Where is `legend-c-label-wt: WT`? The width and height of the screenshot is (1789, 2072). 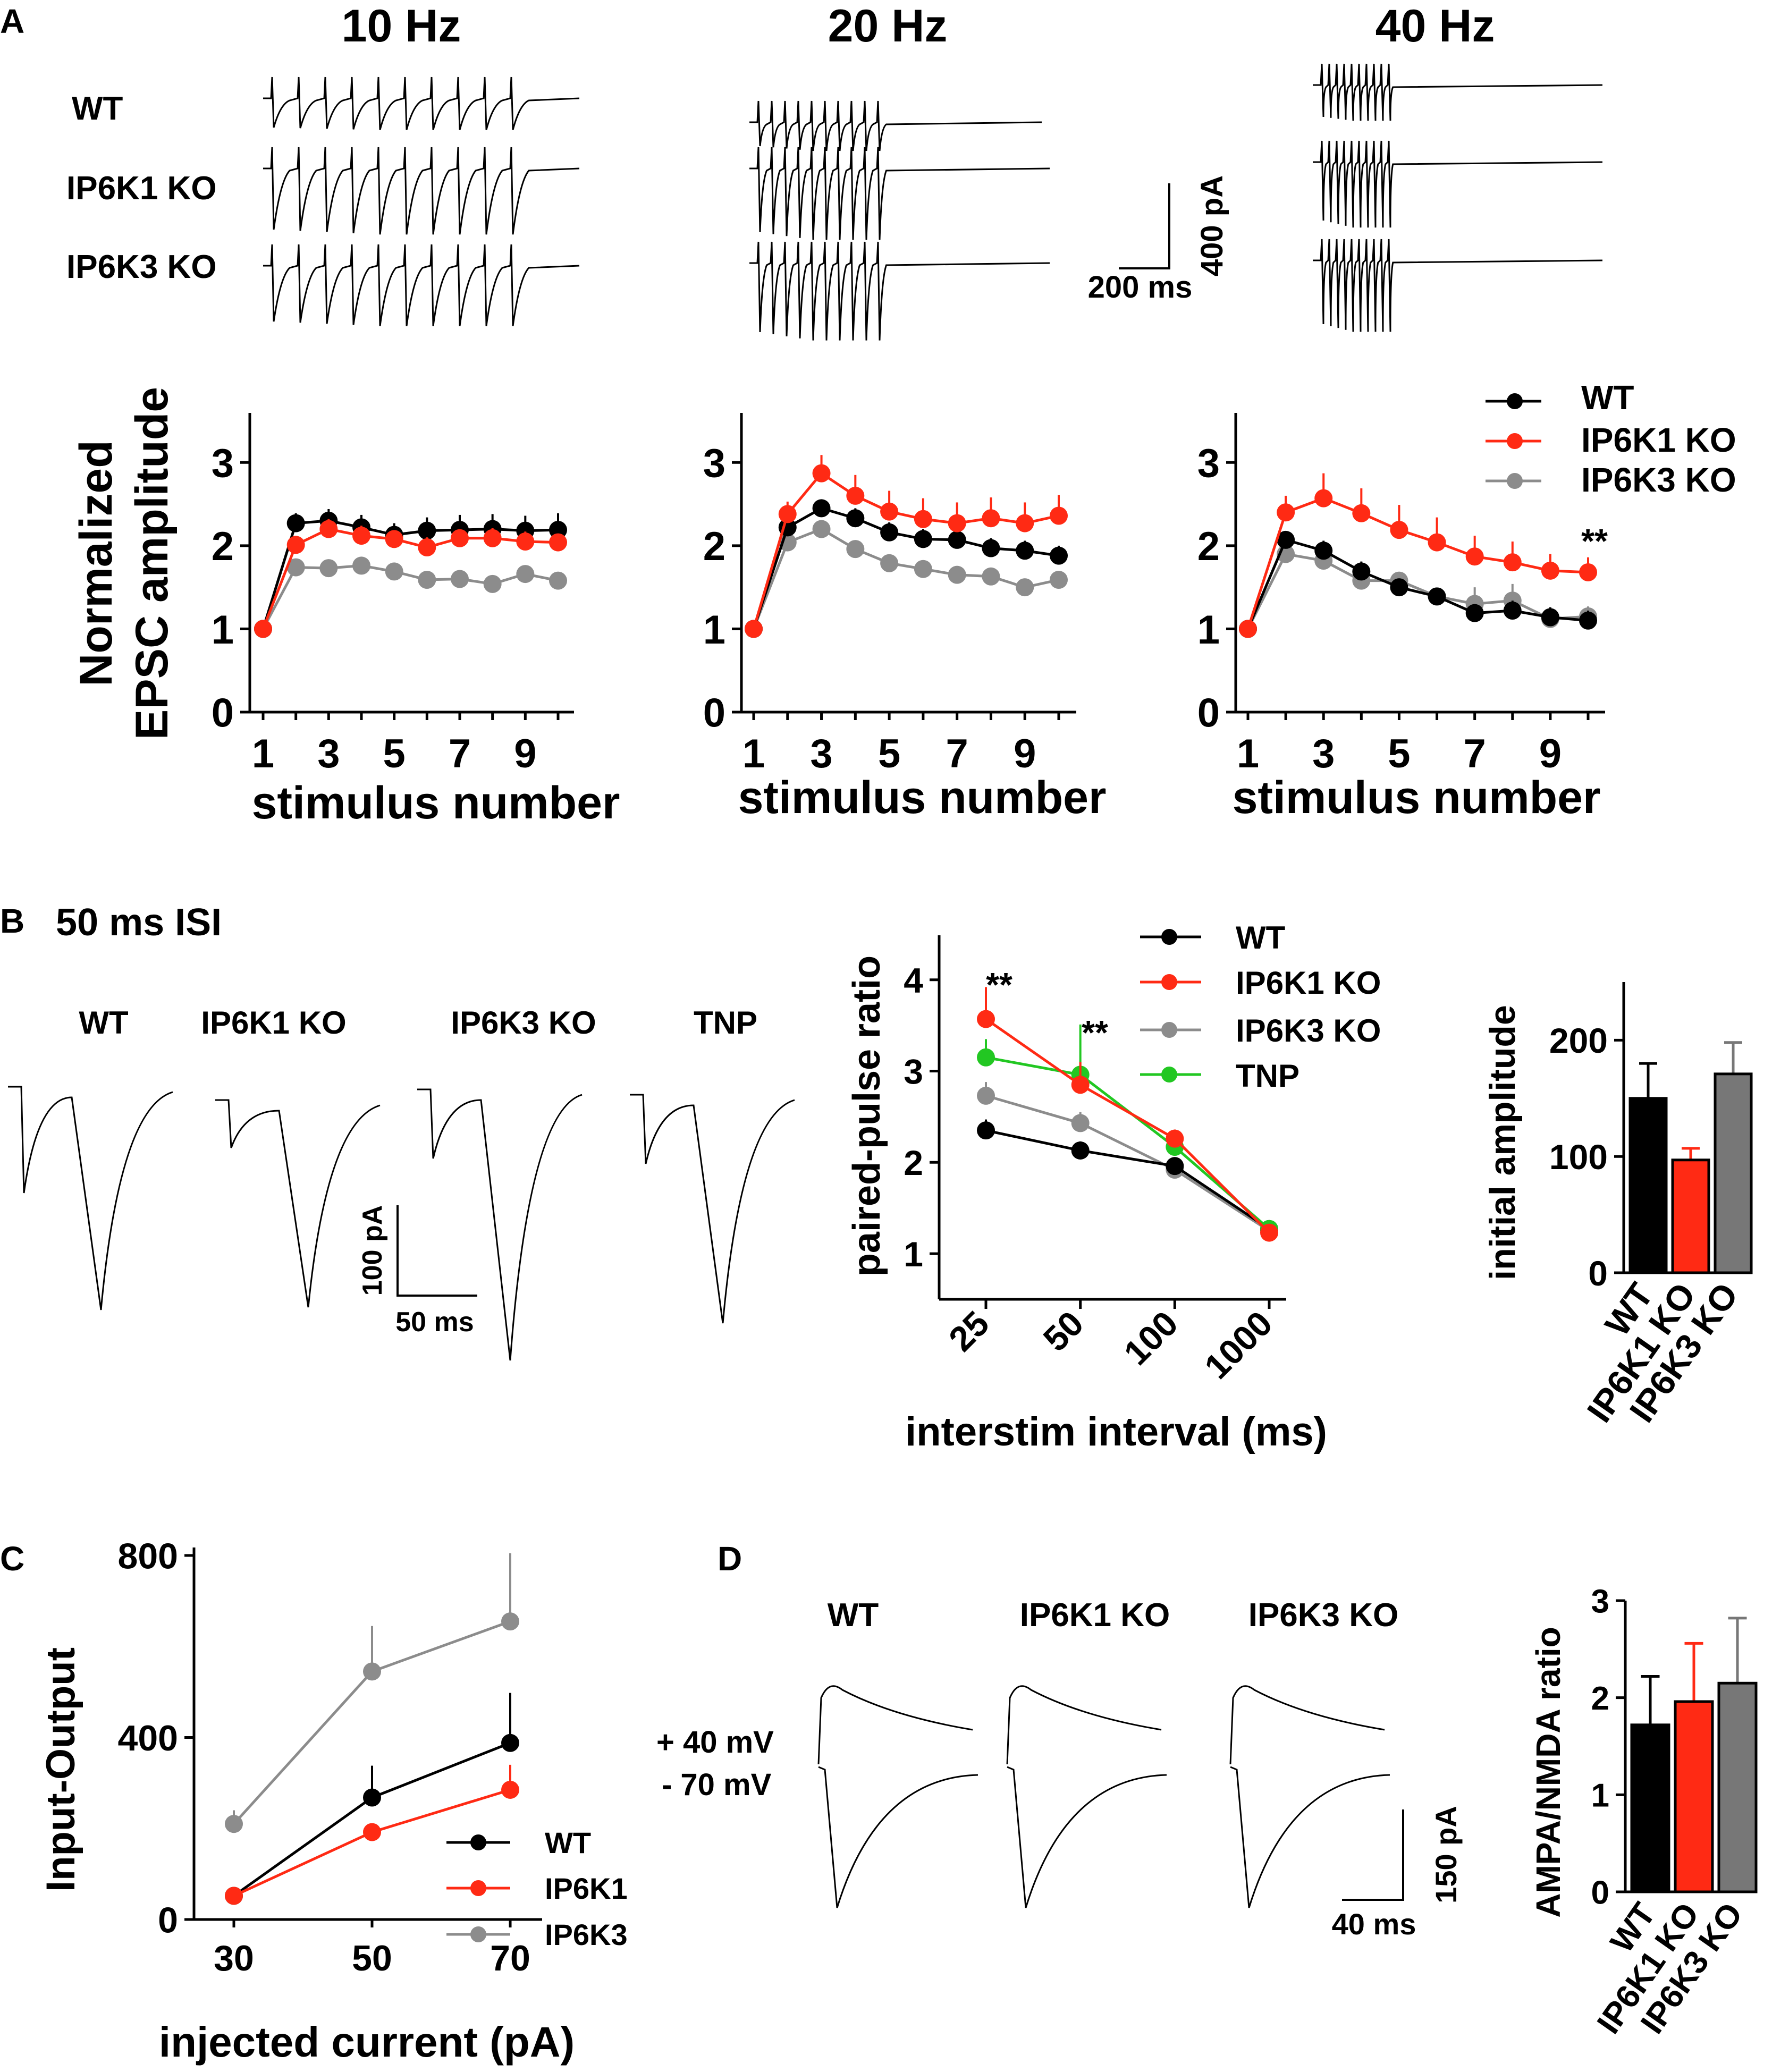 legend-c-label-wt: WT is located at coordinates (568, 1842).